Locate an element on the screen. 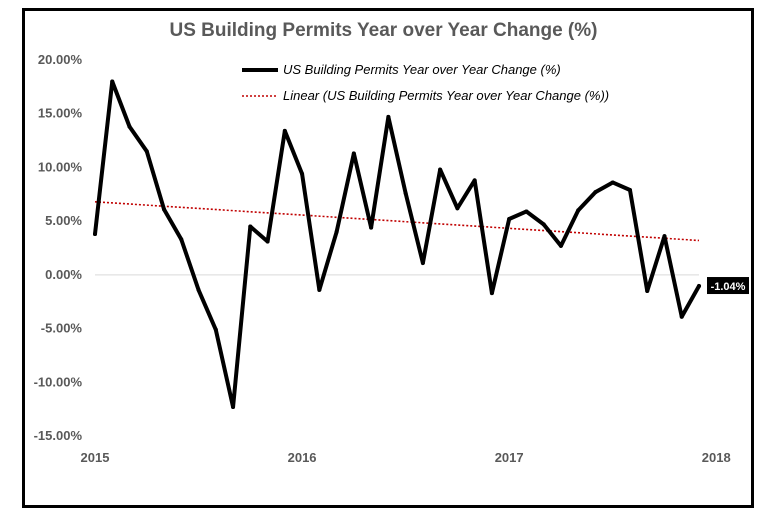 The height and width of the screenshot is (522, 767). trend-line is located at coordinates (397, 221).